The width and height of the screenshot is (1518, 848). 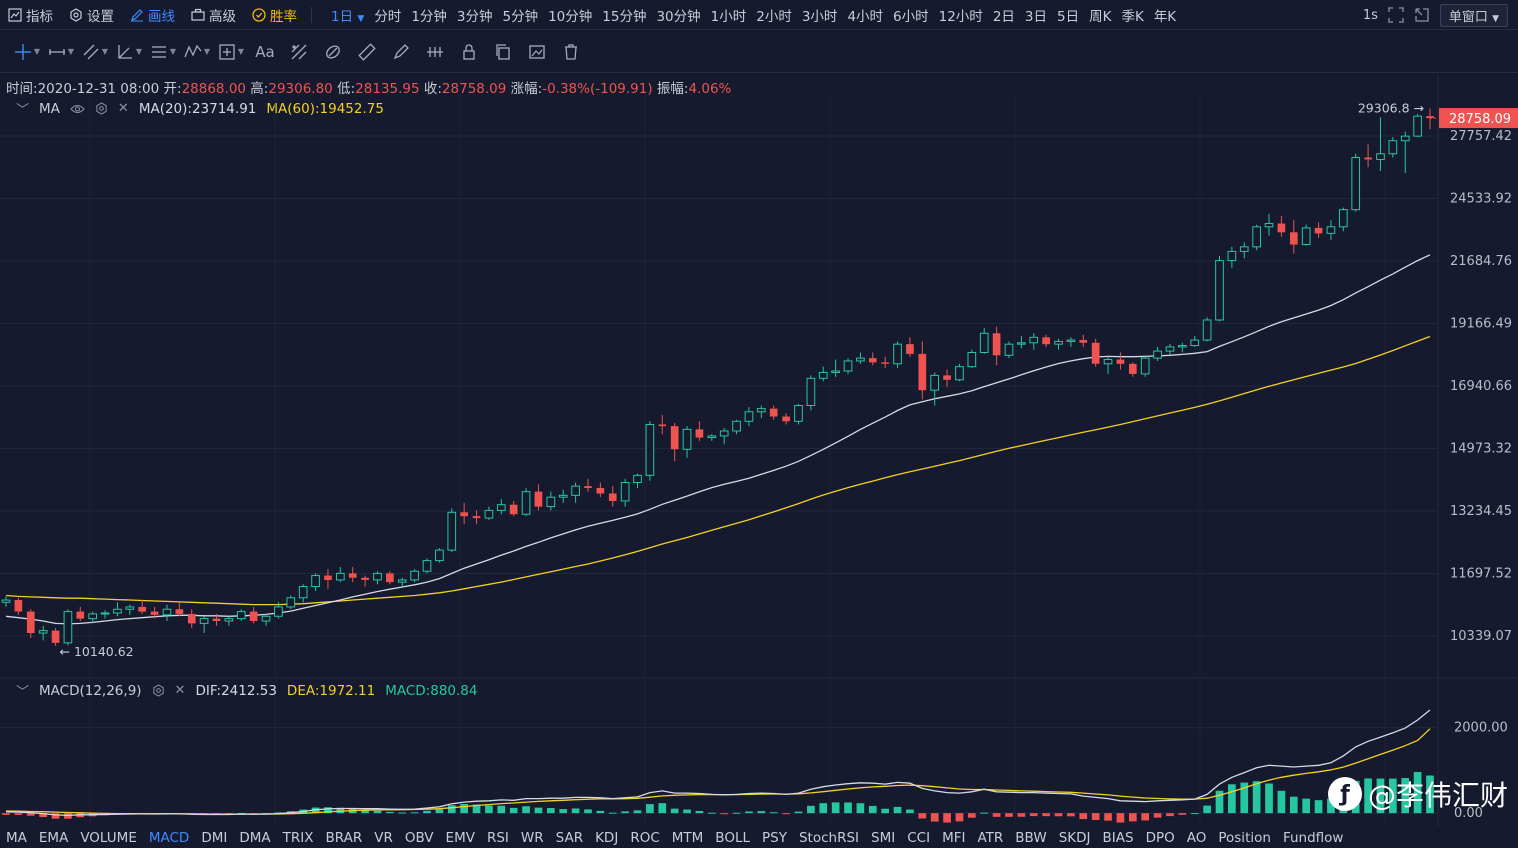 I want to click on indicator-tab-mfi: MFI, so click(x=954, y=837).